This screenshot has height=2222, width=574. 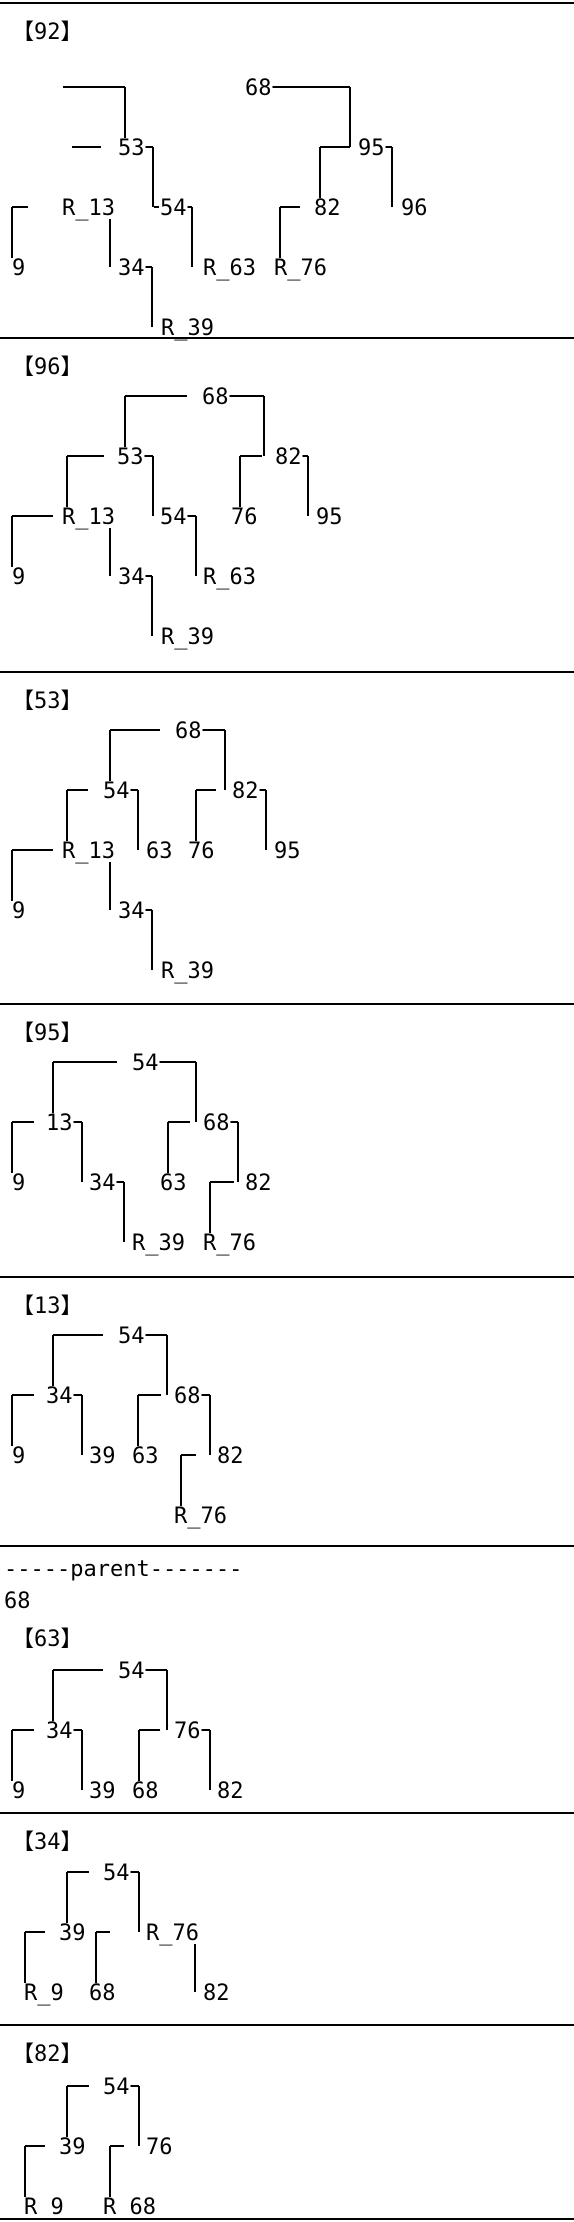 What do you see at coordinates (127, 1933) in the screenshot?
I see `tree-diagram: 54 39 R_76 R_9 68 82` at bounding box center [127, 1933].